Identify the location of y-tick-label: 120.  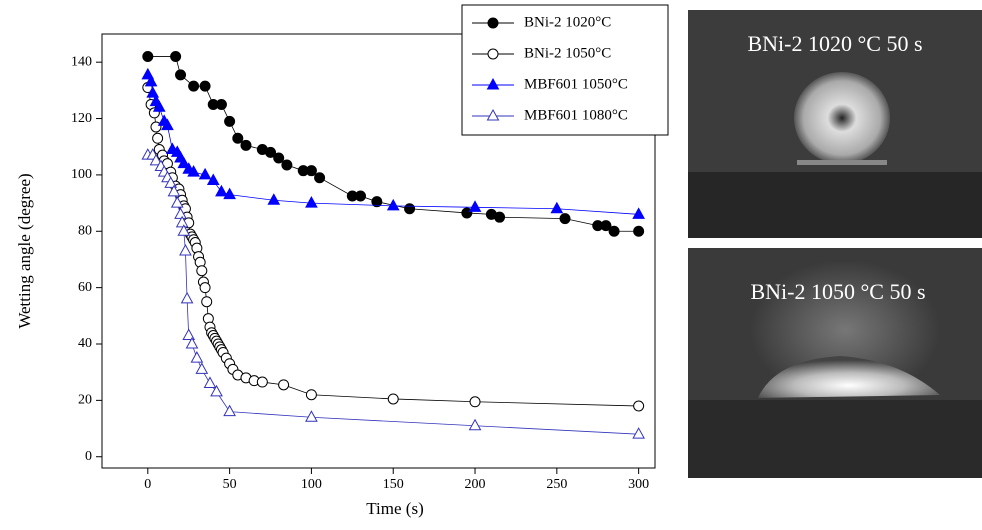
(81, 118).